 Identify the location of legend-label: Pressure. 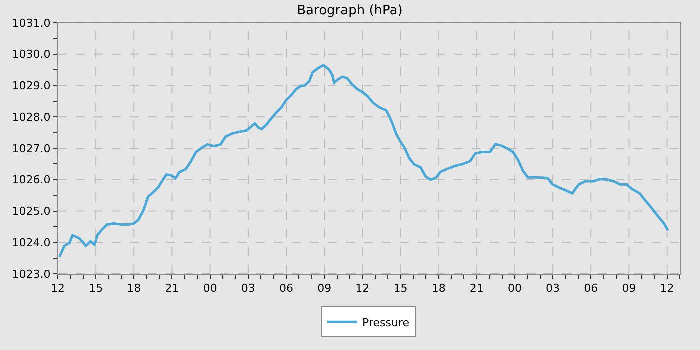
(386, 323).